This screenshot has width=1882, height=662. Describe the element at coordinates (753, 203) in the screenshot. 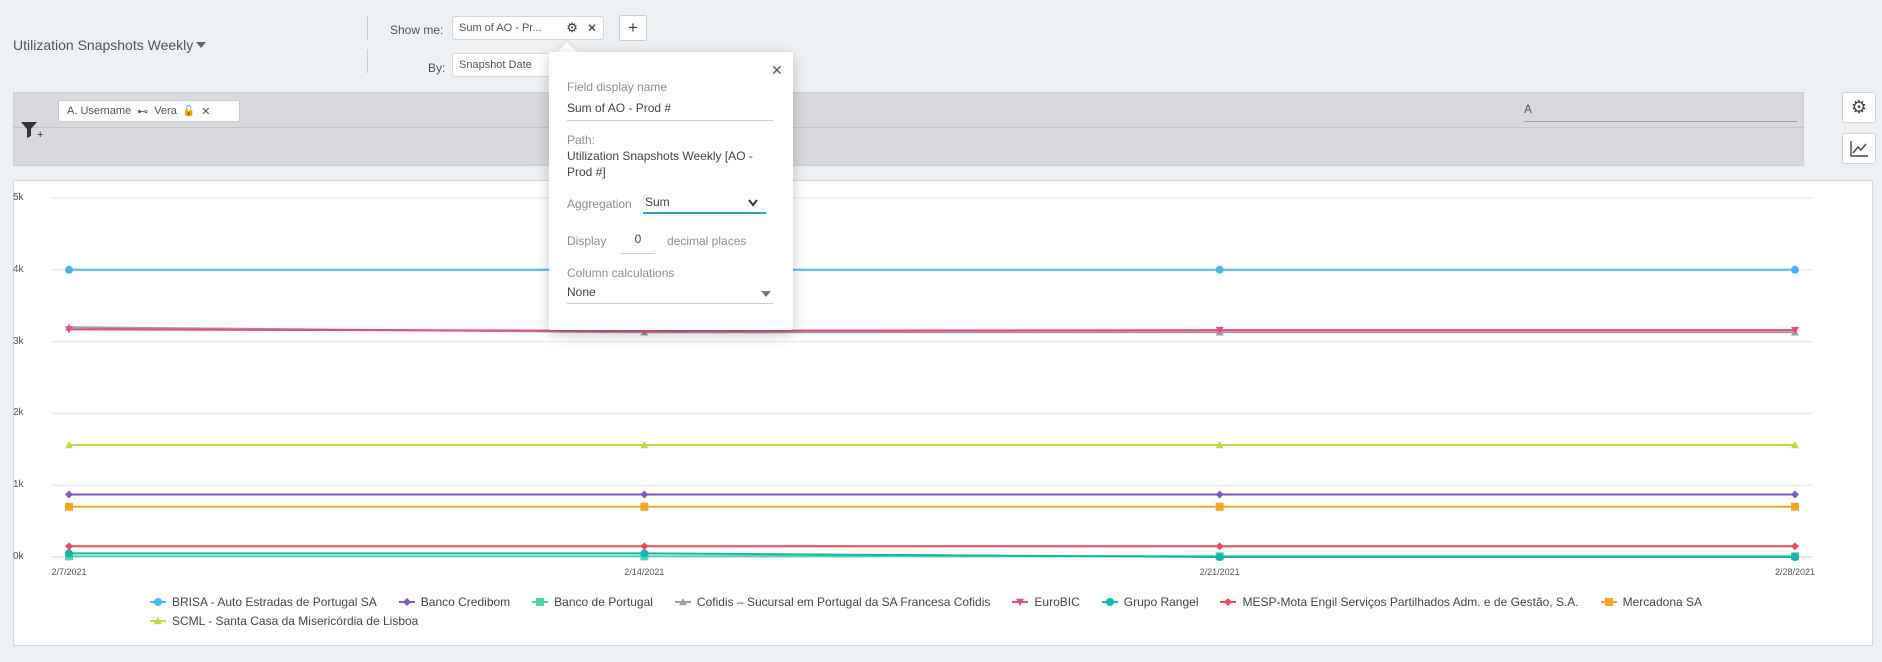

I see `chevron-down-icon` at that location.